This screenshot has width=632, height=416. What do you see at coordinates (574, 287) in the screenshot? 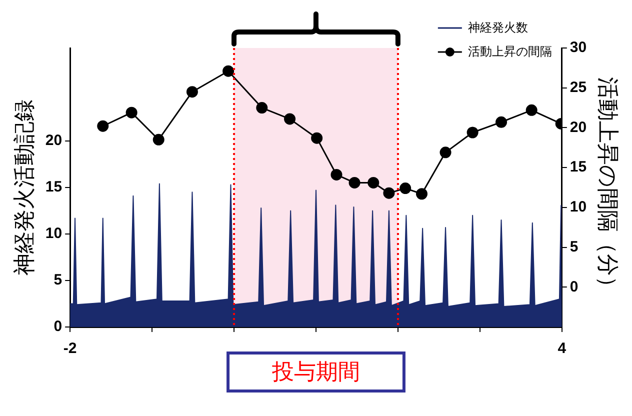
I see `y2-tick-label: 0` at bounding box center [574, 287].